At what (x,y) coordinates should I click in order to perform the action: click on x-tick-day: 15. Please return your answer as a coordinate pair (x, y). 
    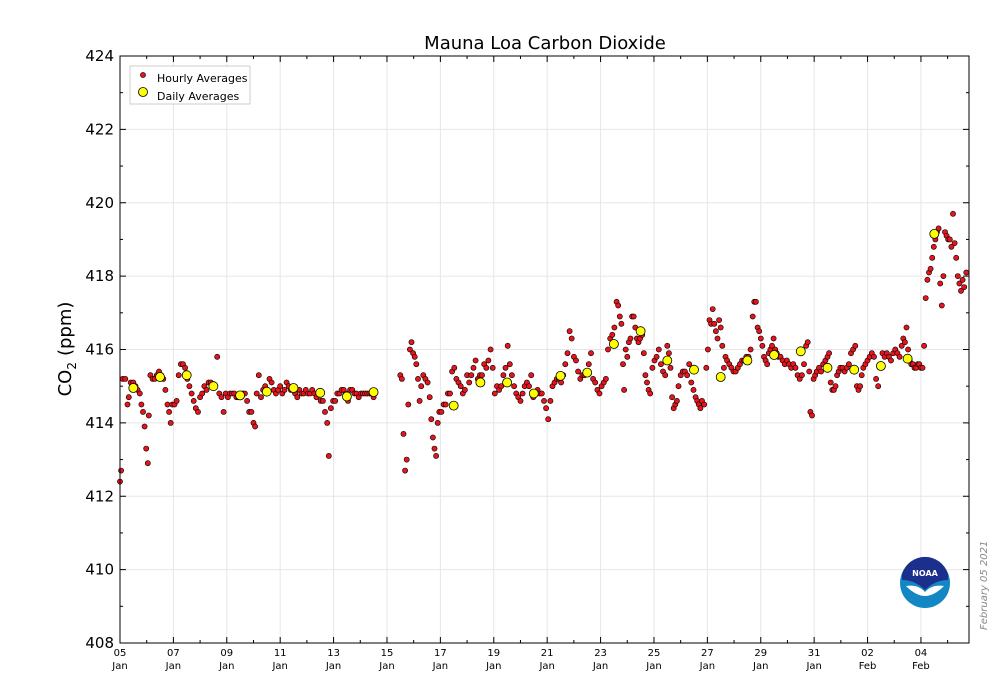
    Looking at the image, I should click on (387, 653).